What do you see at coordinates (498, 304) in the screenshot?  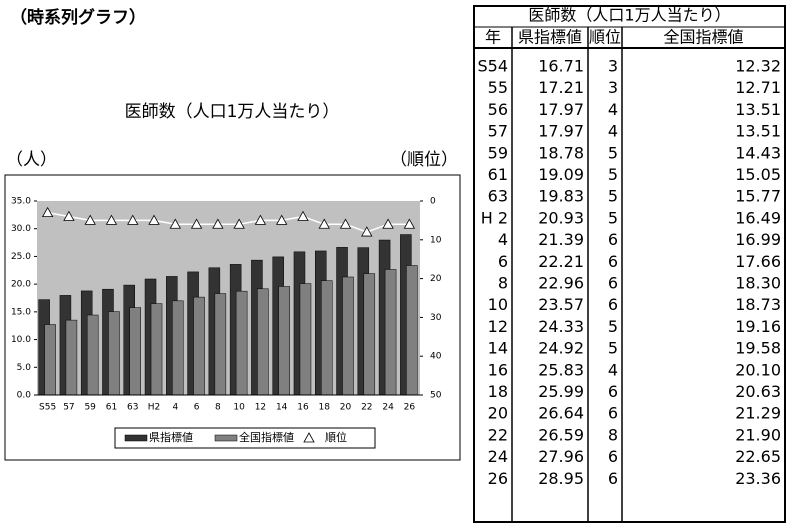 I see `table-cell: 10` at bounding box center [498, 304].